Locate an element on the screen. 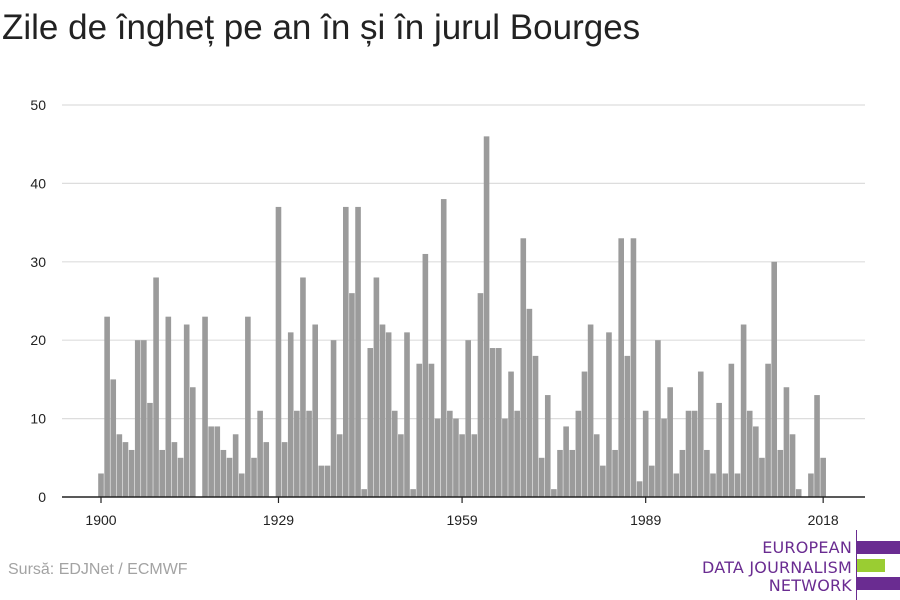 The image size is (900, 600). y-tick-label: 10 is located at coordinates (38, 419).